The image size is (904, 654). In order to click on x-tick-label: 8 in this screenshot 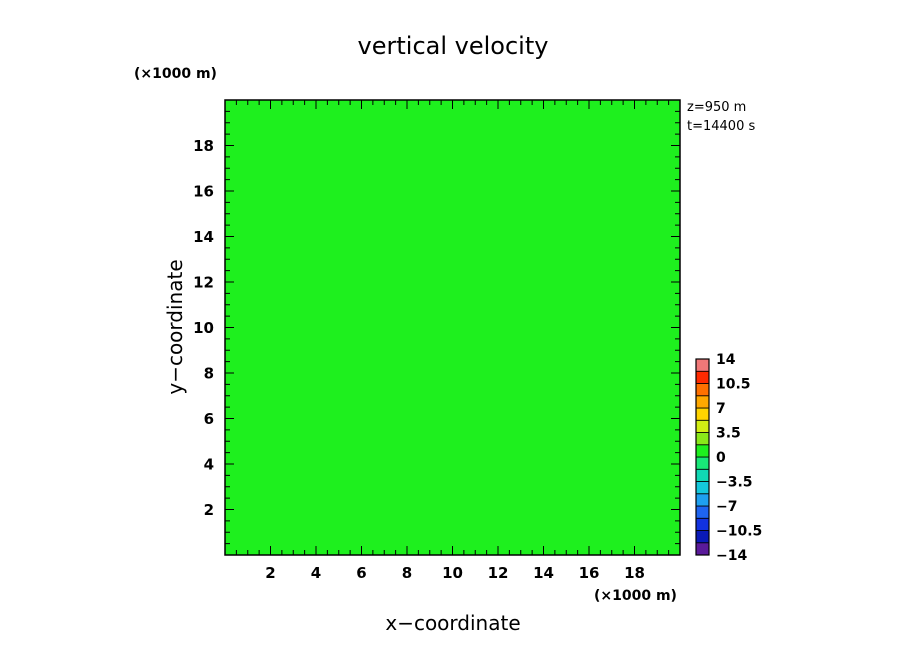, I will do `click(407, 573)`.